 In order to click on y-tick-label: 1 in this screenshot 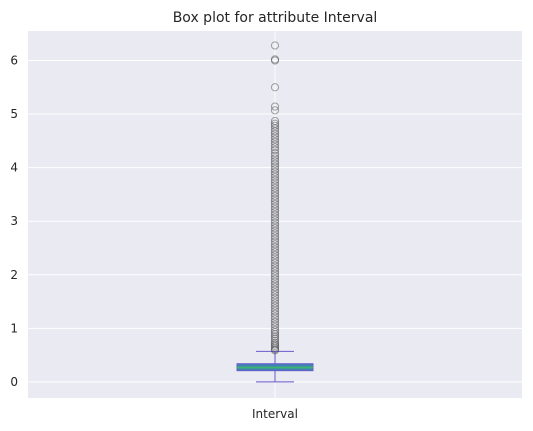, I will do `click(14, 328)`.